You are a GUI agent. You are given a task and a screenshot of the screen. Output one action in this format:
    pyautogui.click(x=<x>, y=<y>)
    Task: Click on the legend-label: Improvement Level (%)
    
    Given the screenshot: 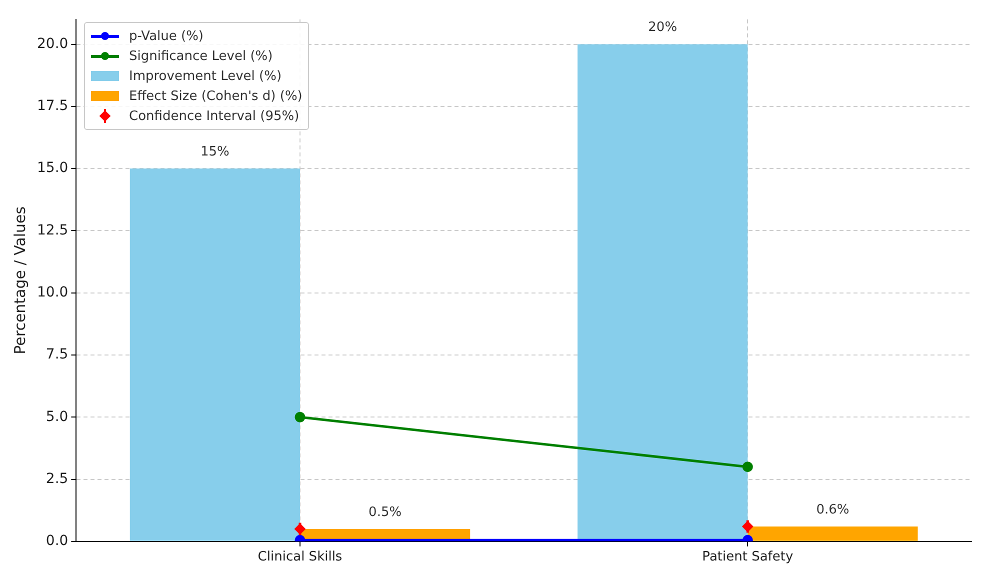 What is the action you would take?
    pyautogui.click(x=205, y=76)
    